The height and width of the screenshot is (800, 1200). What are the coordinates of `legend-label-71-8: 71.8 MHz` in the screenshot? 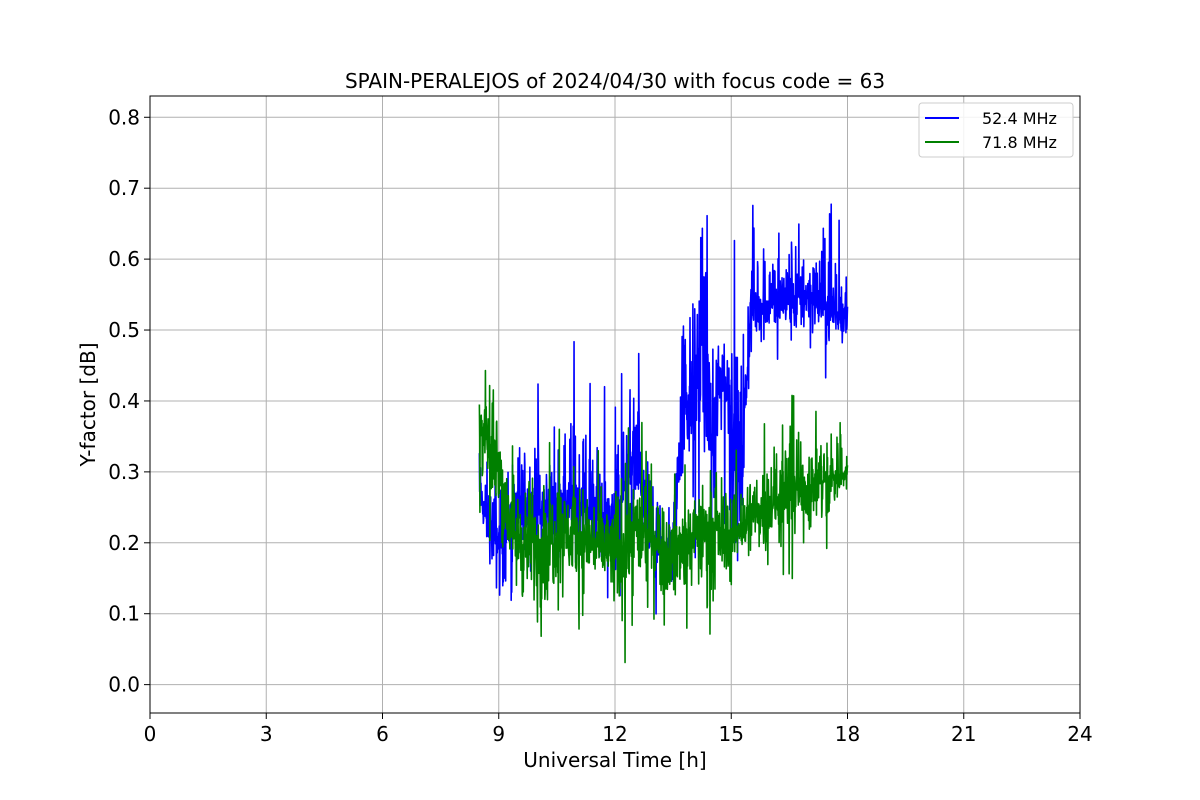 It's located at (1019, 142).